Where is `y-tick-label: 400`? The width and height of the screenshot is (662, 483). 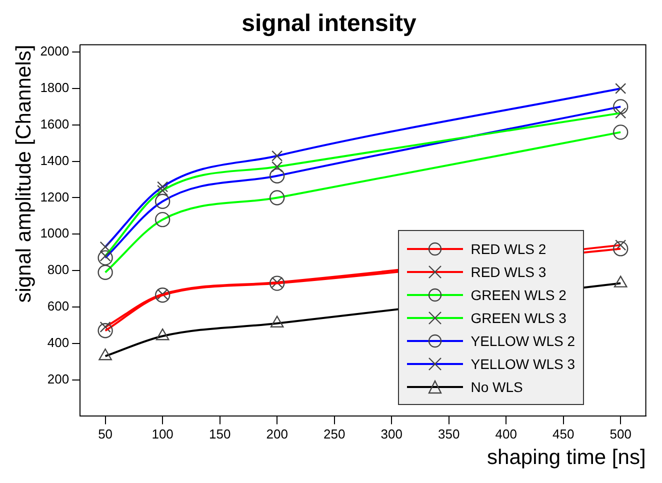
y-tick-label: 400 is located at coordinates (58, 342).